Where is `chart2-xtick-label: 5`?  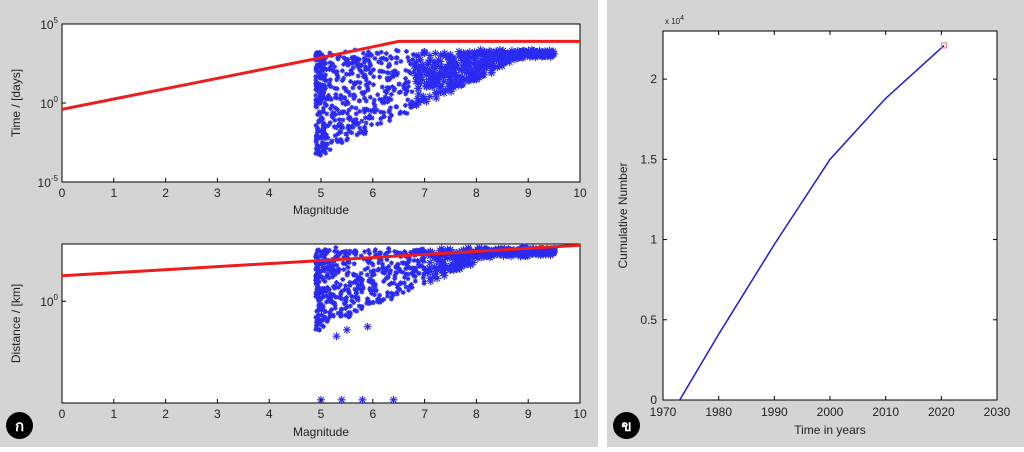 chart2-xtick-label: 5 is located at coordinates (321, 414).